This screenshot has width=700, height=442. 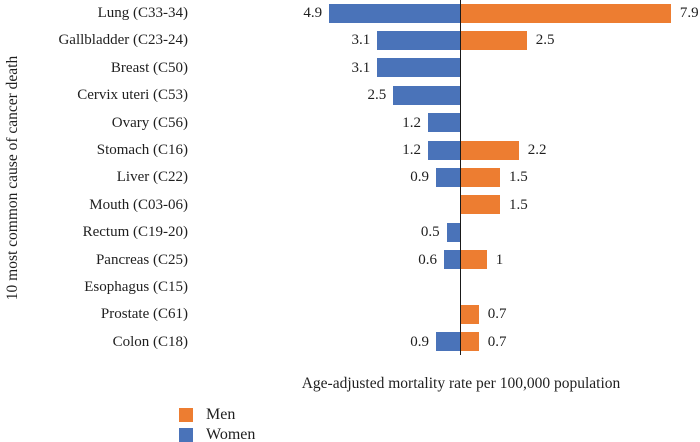 I want to click on category-label: Prostate (C61), so click(x=144, y=314).